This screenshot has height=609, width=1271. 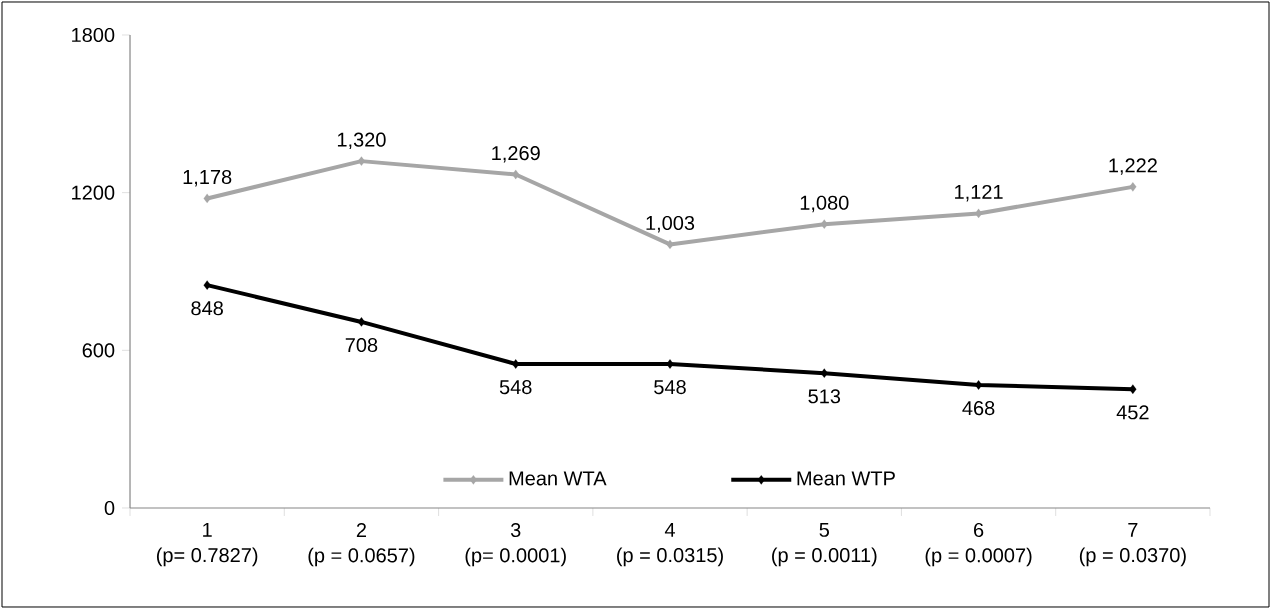 What do you see at coordinates (670, 224) in the screenshot?
I see `data-label: 1,003` at bounding box center [670, 224].